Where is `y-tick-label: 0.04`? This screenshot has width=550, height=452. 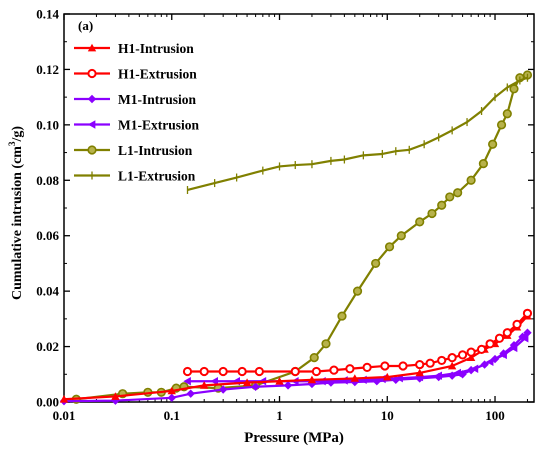
y-tick-label: 0.04 is located at coordinates (47, 291).